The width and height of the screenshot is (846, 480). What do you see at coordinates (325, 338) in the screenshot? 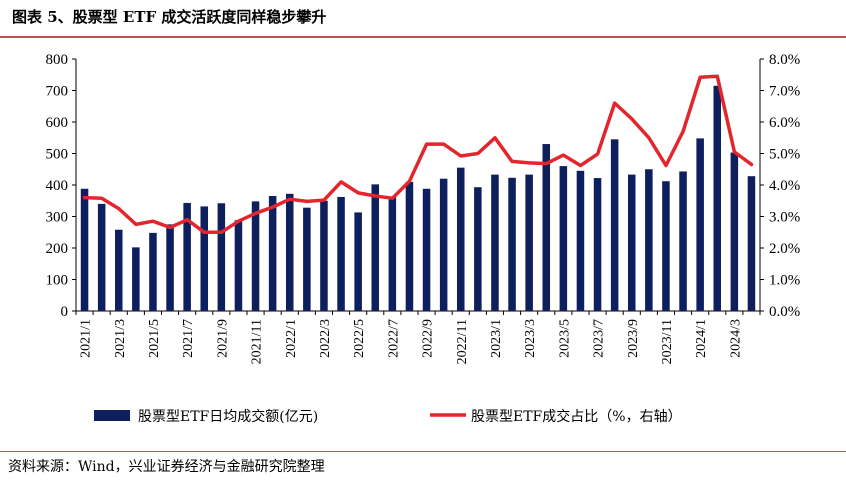
I see `x-tick-label: 2022/3` at bounding box center [325, 338].